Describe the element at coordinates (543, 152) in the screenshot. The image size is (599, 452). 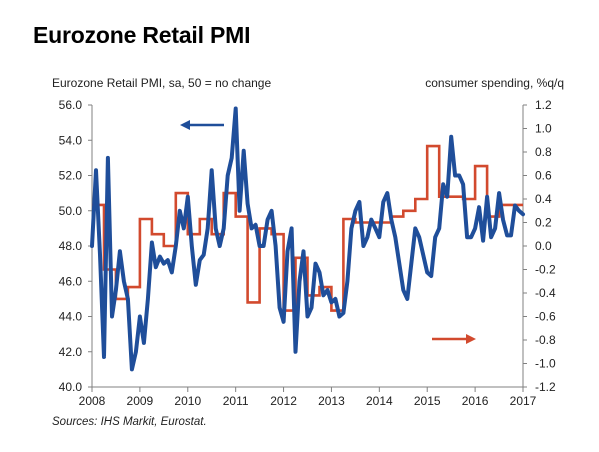
I see `right-tick-label: 0.8` at that location.